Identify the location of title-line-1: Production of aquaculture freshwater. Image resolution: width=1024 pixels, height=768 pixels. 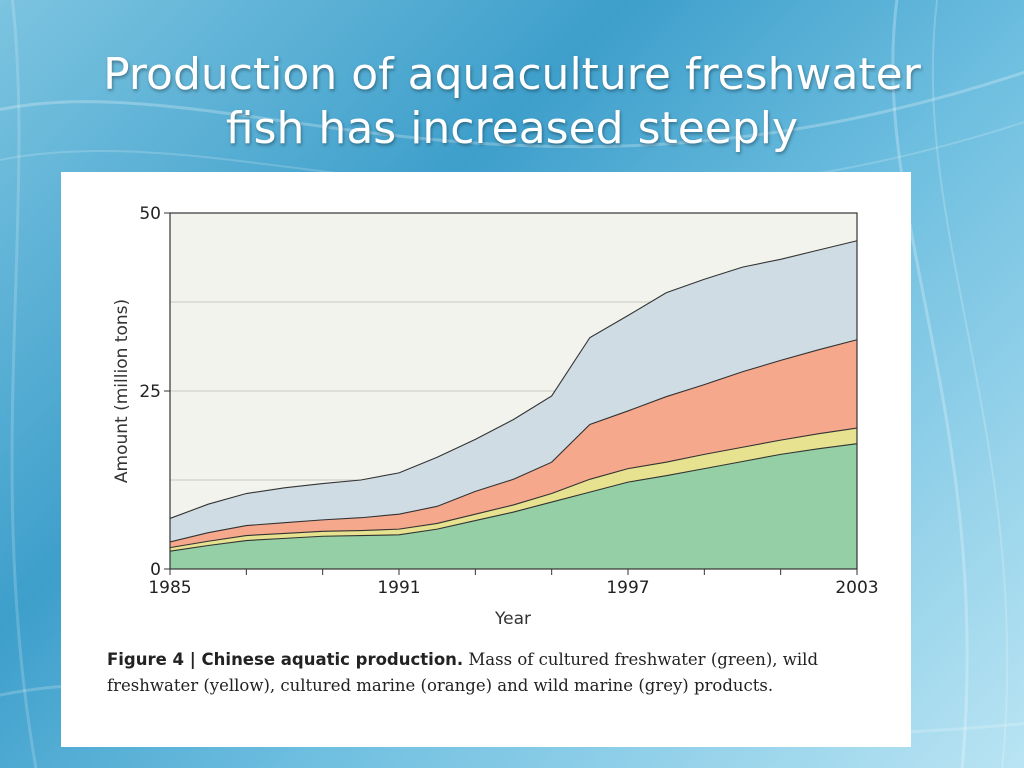
(512, 74).